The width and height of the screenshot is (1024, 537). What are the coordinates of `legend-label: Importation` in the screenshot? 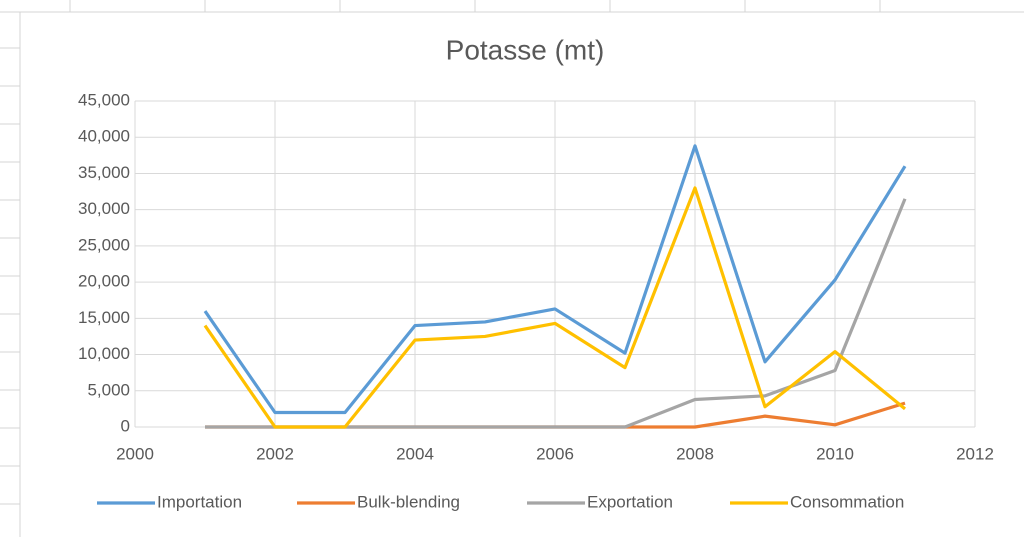 It's located at (199, 501).